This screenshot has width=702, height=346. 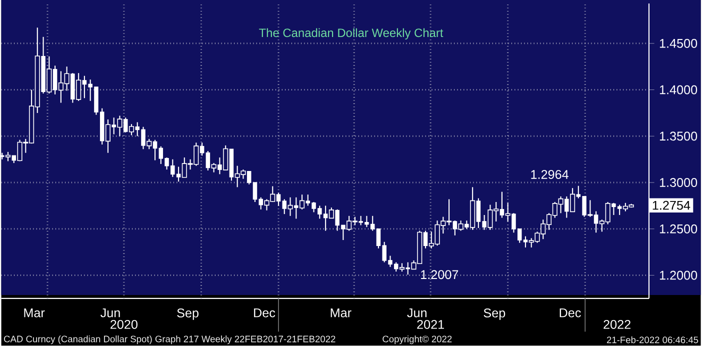 What do you see at coordinates (351, 34) in the screenshot?
I see `text: The Canadian Dollar Weekly Chart` at bounding box center [351, 34].